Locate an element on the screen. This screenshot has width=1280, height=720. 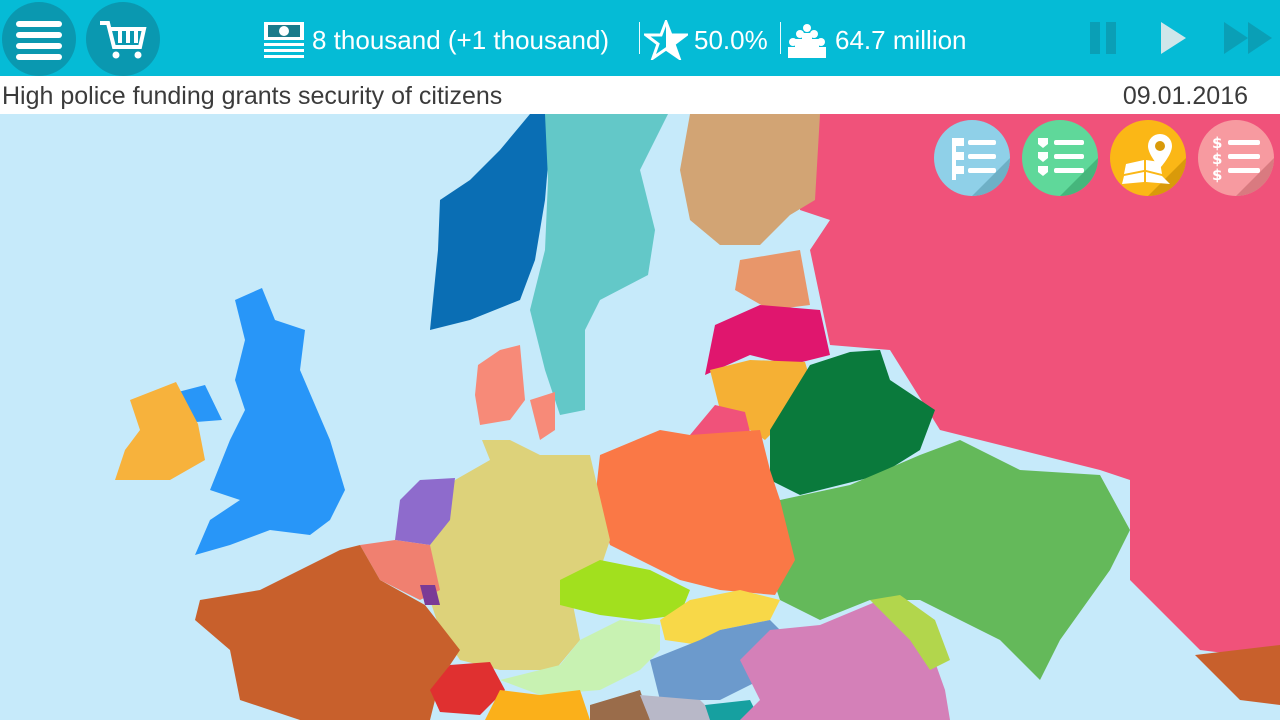
menu-button is located at coordinates (39, 39).